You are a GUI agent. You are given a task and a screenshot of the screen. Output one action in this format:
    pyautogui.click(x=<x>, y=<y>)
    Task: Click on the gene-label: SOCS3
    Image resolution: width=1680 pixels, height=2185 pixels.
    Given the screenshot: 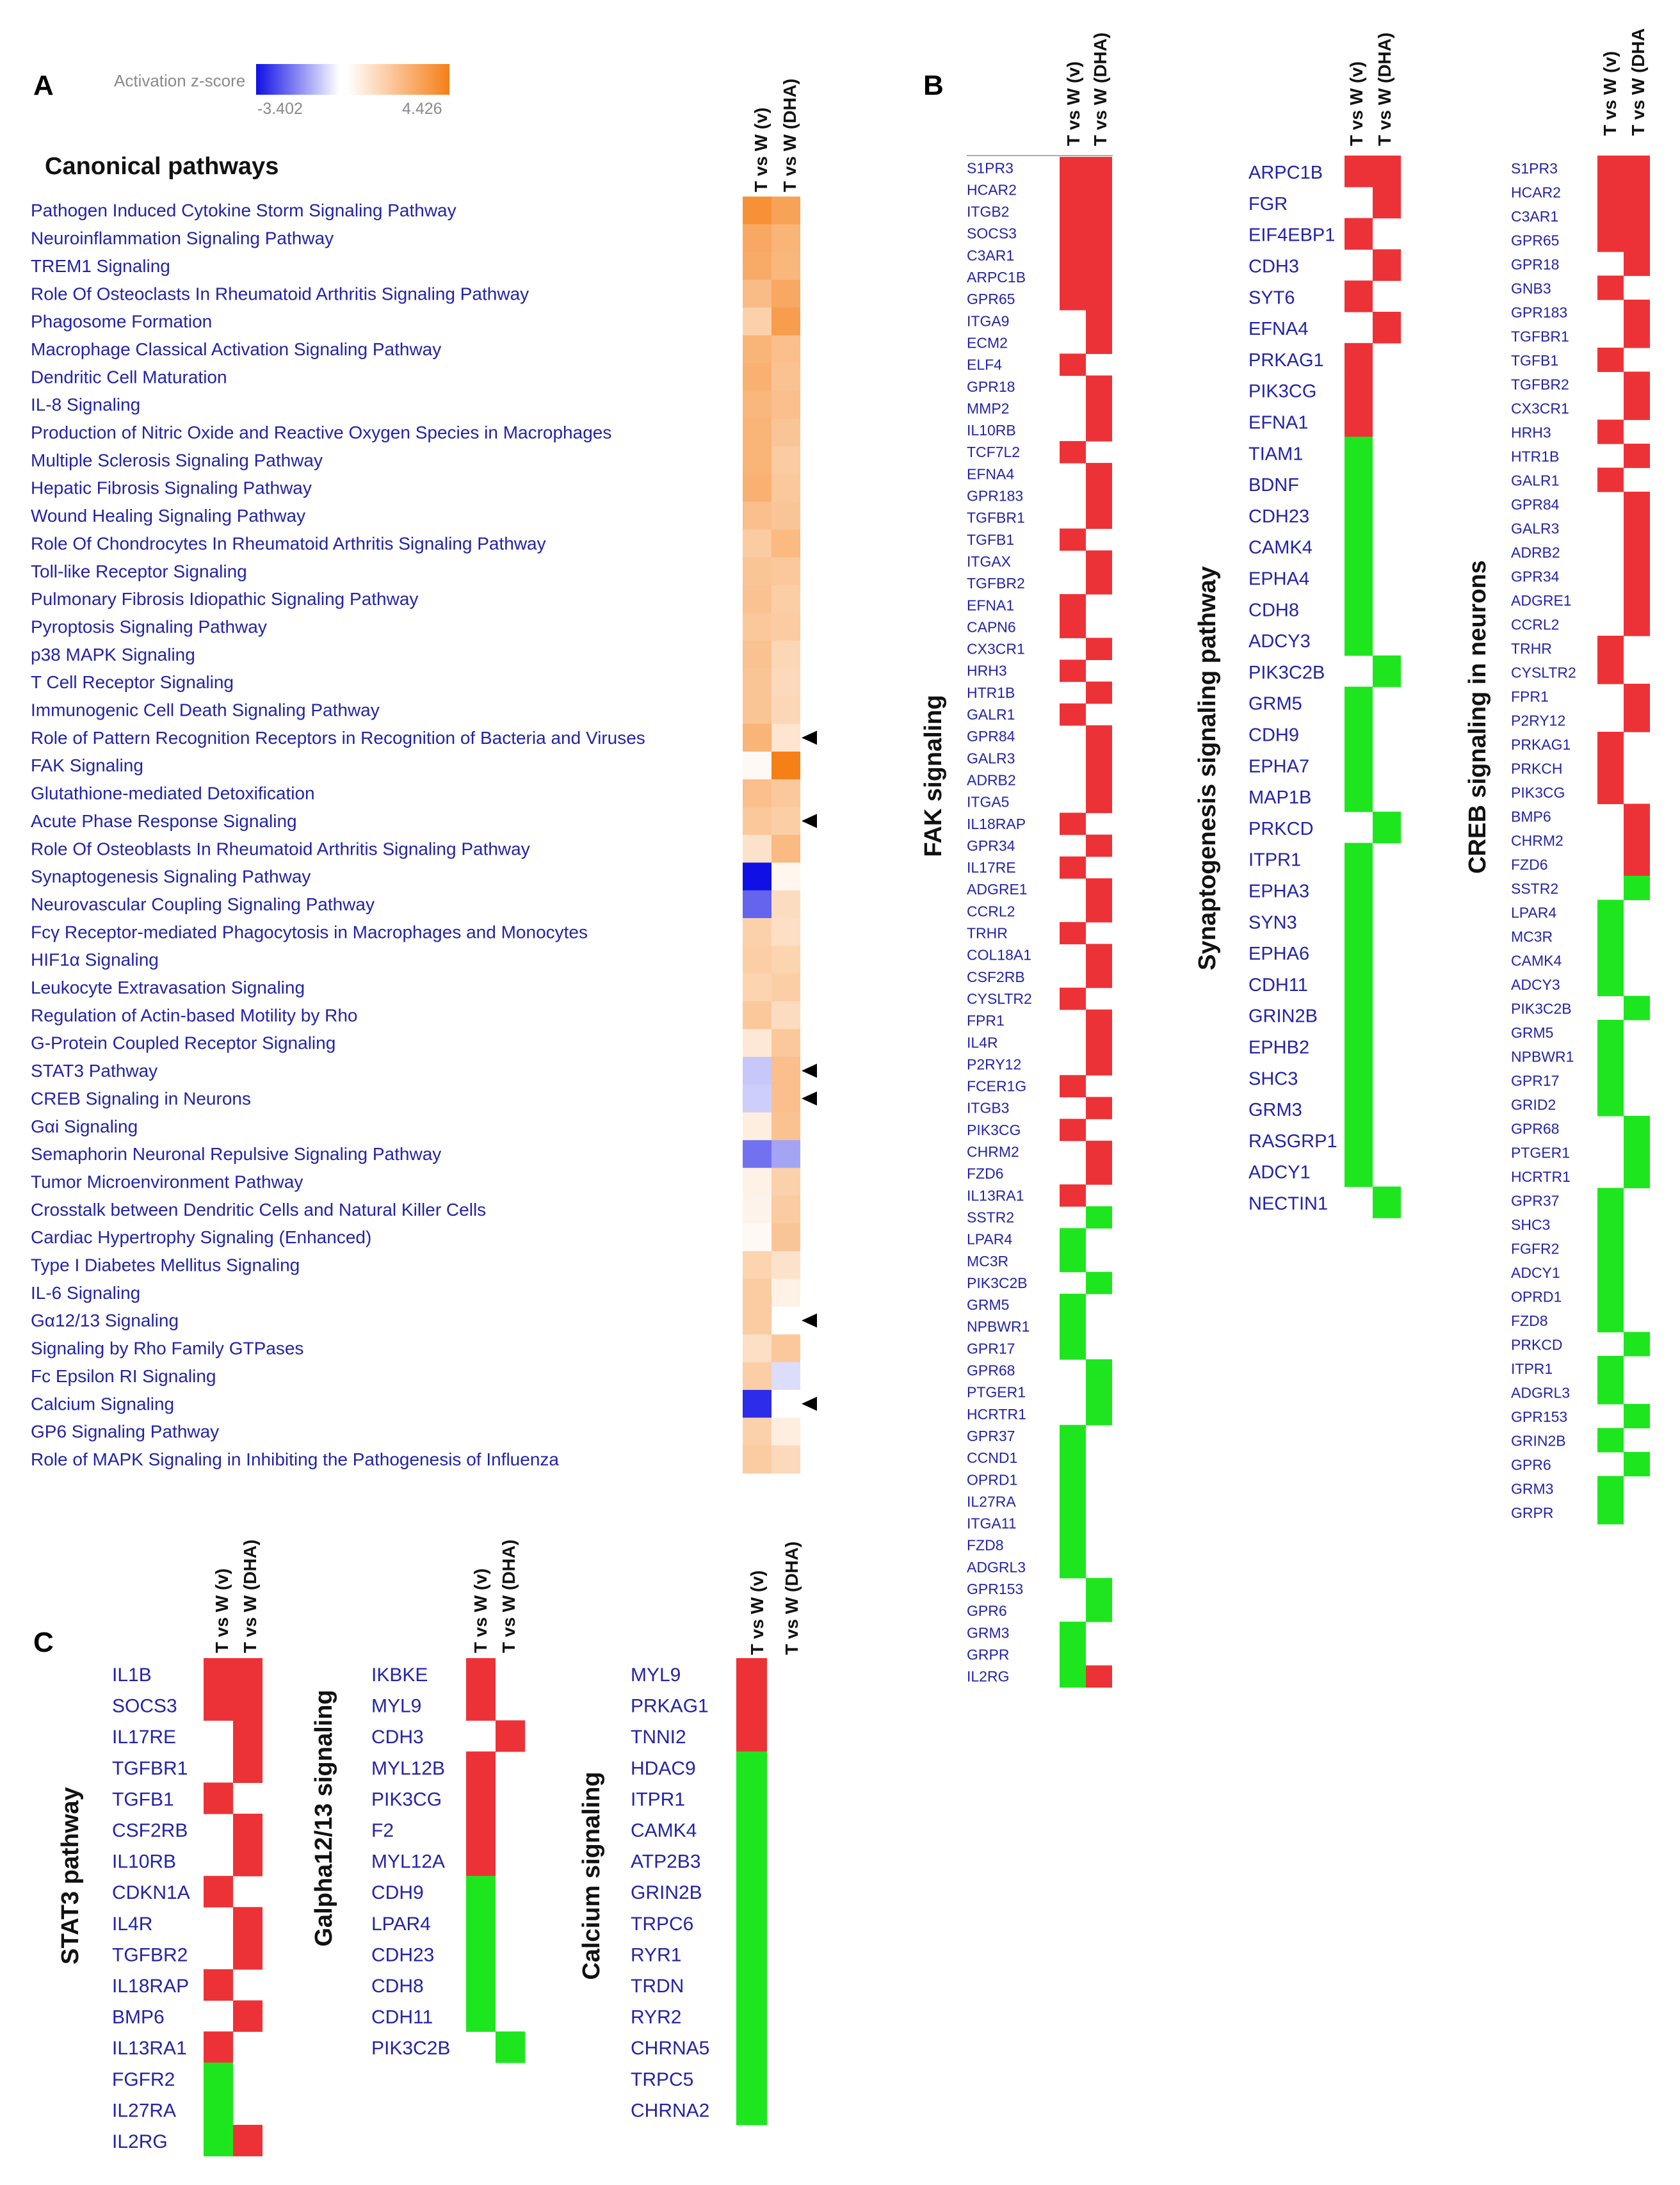 What is the action you would take?
    pyautogui.click(x=992, y=233)
    